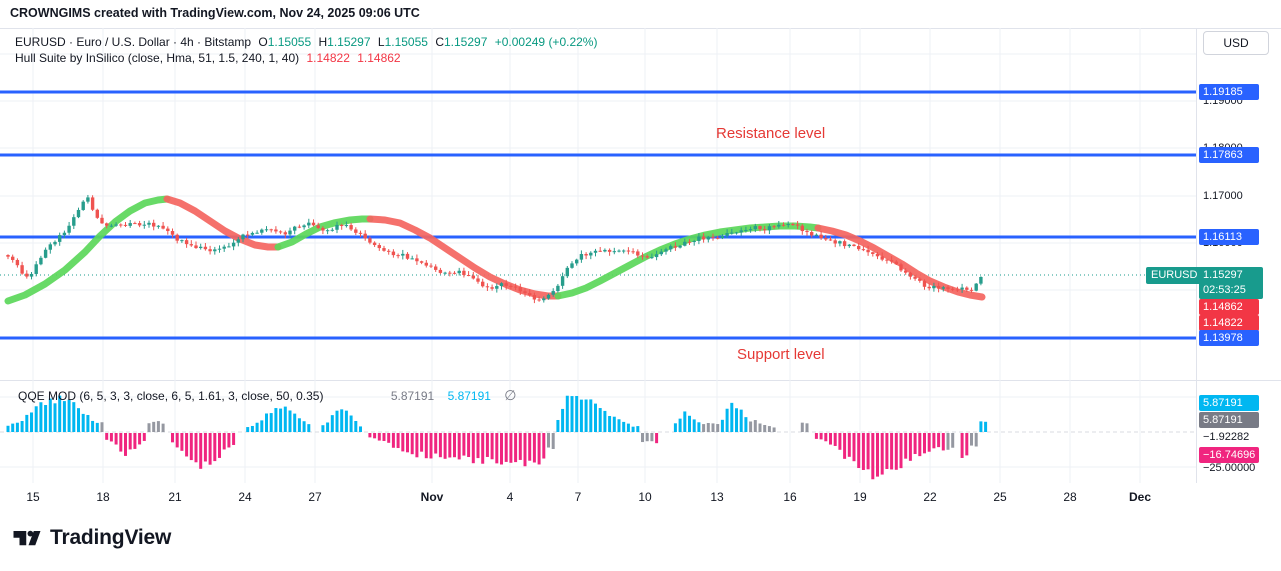 The width and height of the screenshot is (1281, 571). Describe the element at coordinates (111, 537) in the screenshot. I see `tradingview-logo-text: TradingView` at that location.